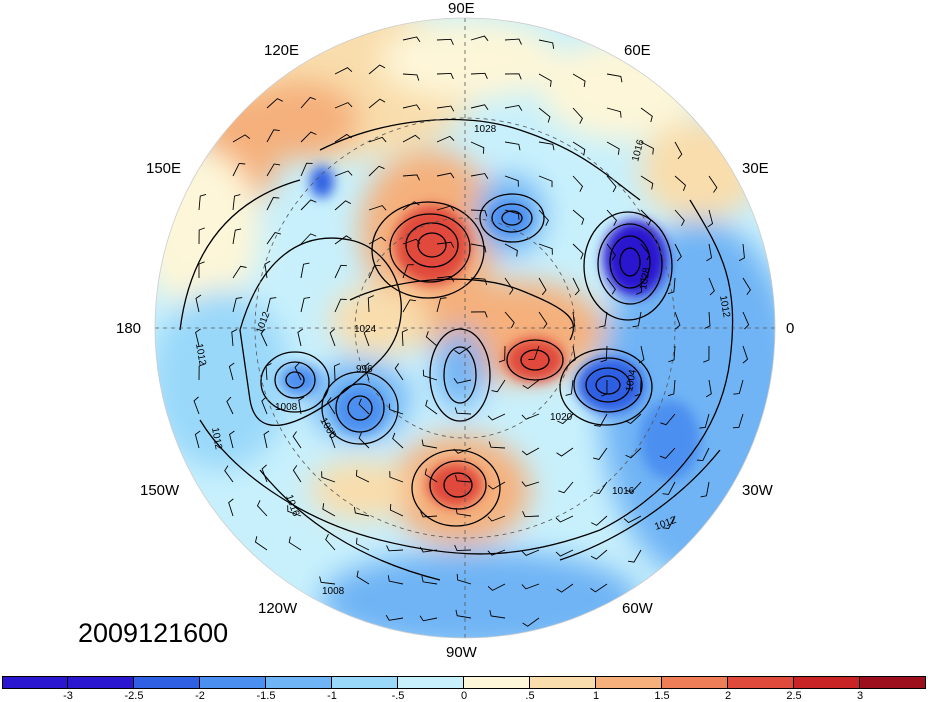 This screenshot has width=928, height=702. Describe the element at coordinates (794, 696) in the screenshot. I see `colorbar-tick-label: 2.5` at that location.